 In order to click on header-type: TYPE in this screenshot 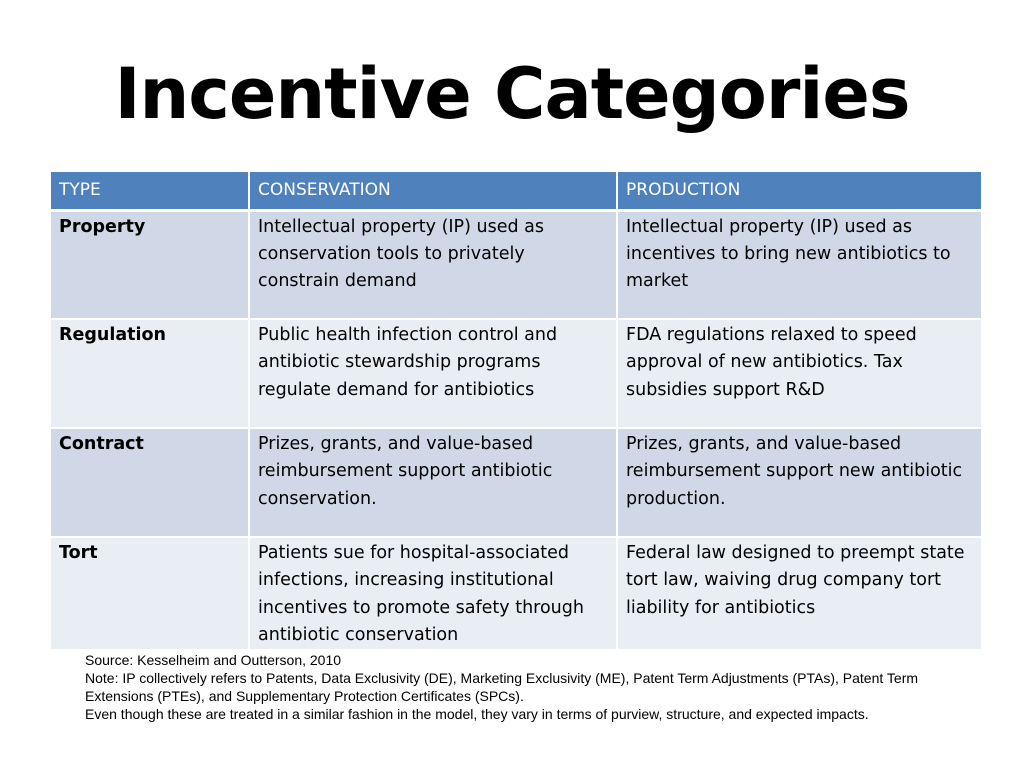, I will do `click(150, 192)`.